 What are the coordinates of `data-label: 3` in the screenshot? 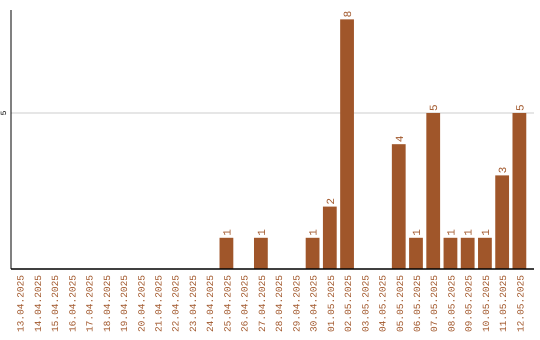 It's located at (504, 170).